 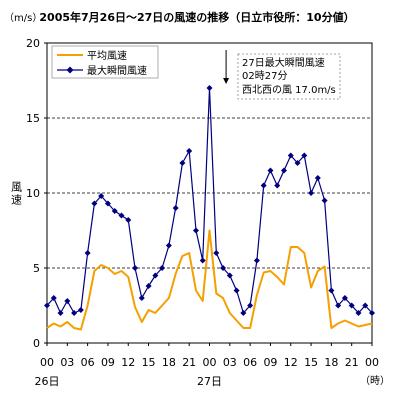 What do you see at coordinates (283, 62) in the screenshot?
I see `annotation-line-1: 27日最大瞬間風速` at bounding box center [283, 62].